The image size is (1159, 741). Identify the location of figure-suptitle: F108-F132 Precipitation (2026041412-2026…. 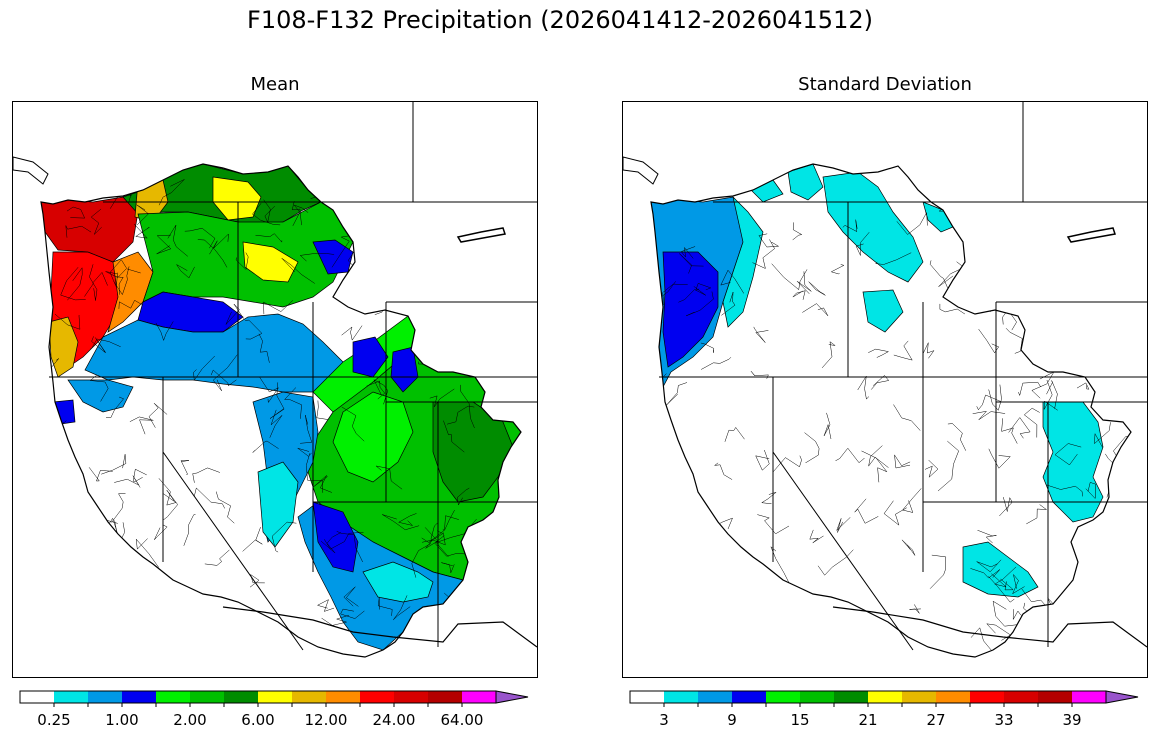
(560, 20).